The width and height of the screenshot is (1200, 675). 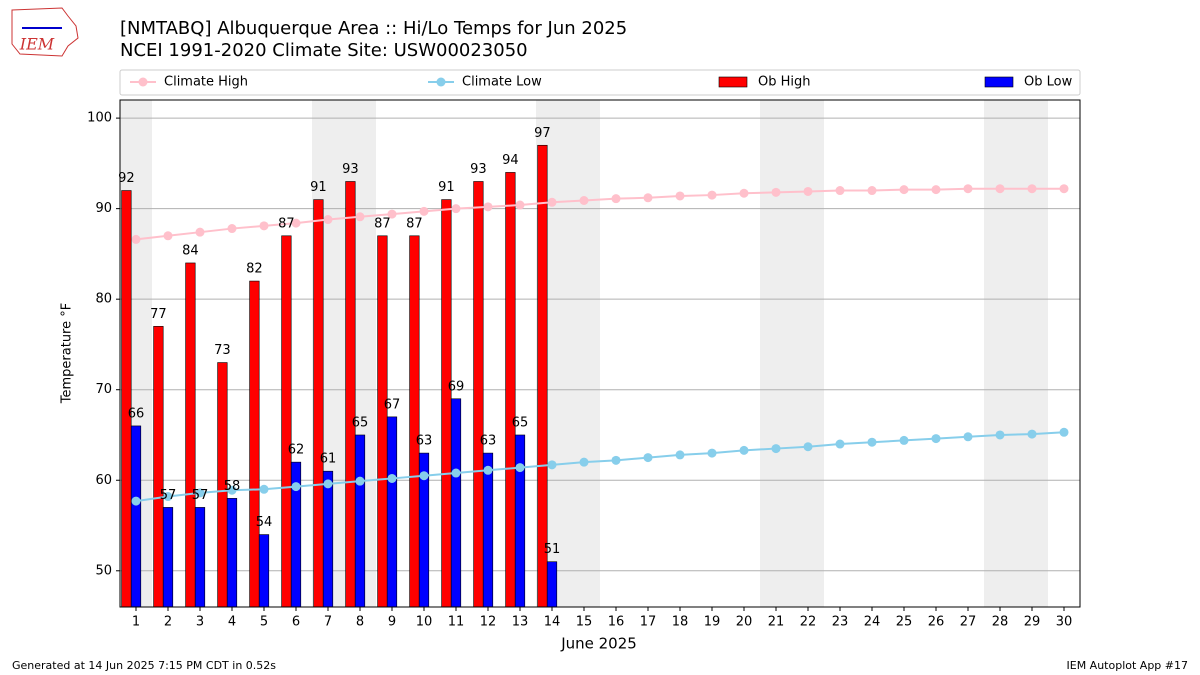 What do you see at coordinates (712, 622) in the screenshot?
I see `x-tick-label: 19` at bounding box center [712, 622].